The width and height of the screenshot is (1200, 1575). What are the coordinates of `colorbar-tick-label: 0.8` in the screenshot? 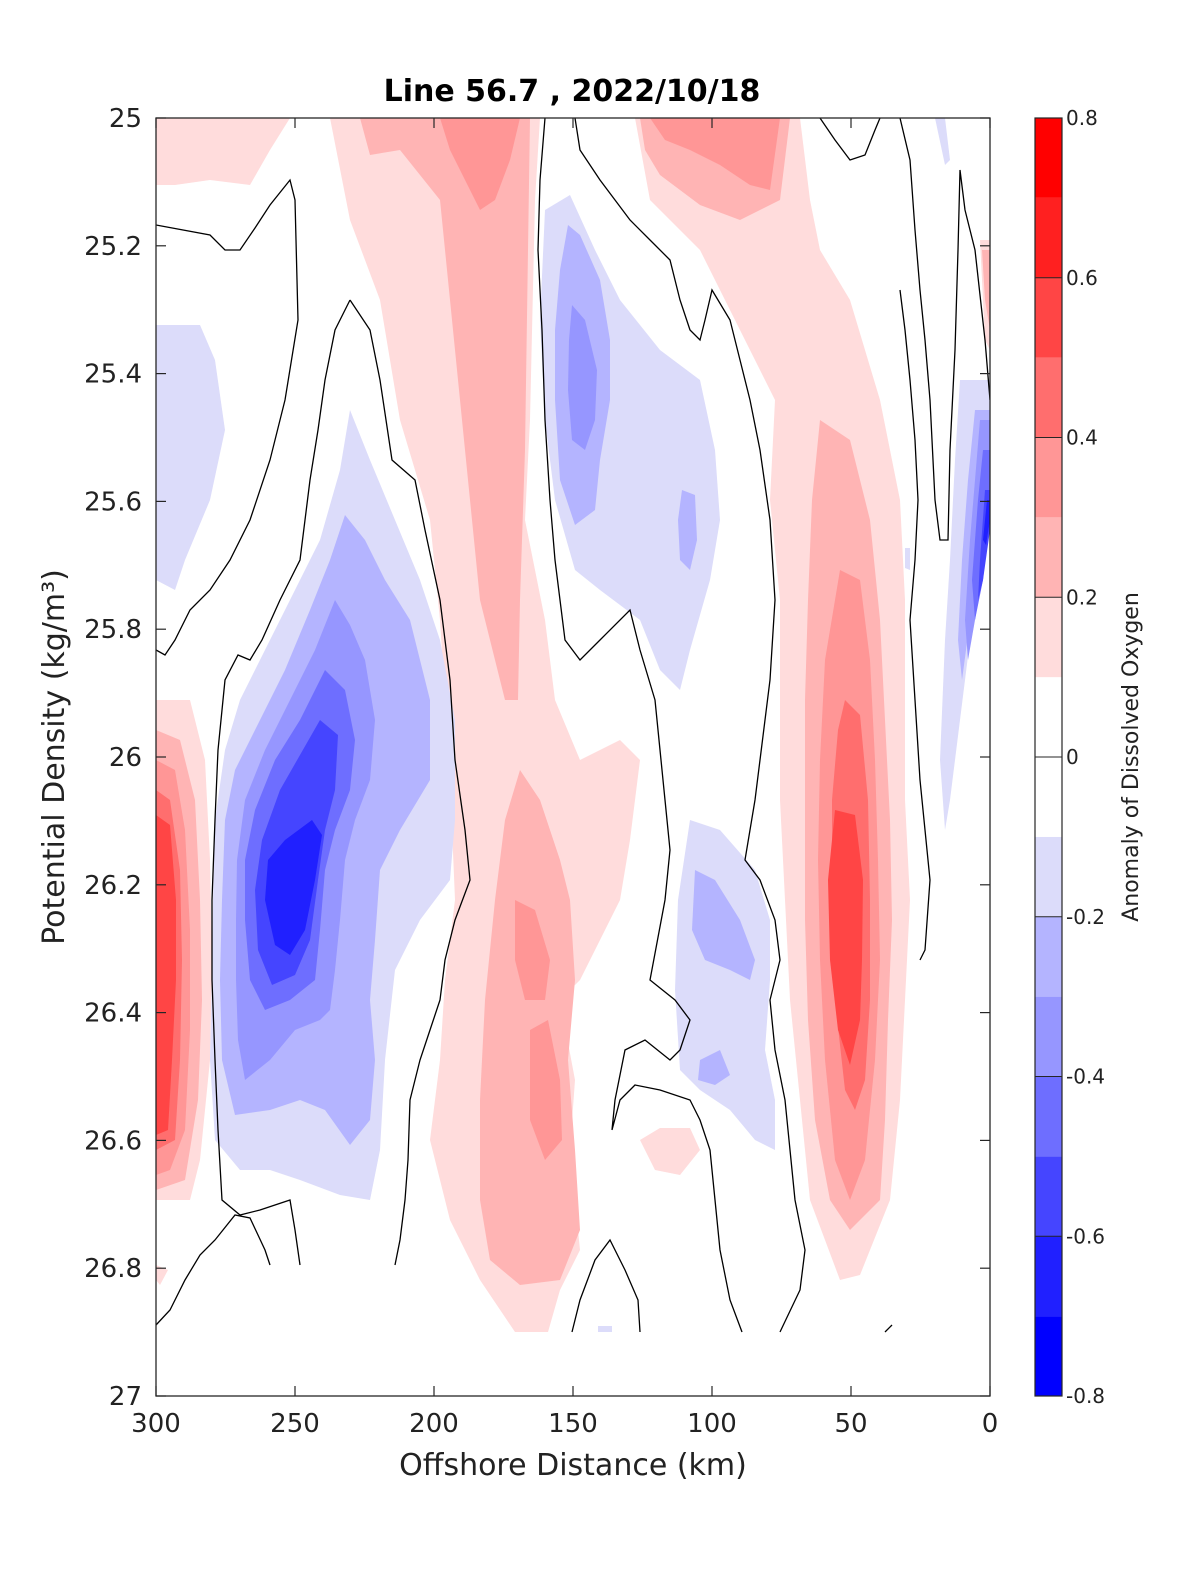 It's located at (1082, 118).